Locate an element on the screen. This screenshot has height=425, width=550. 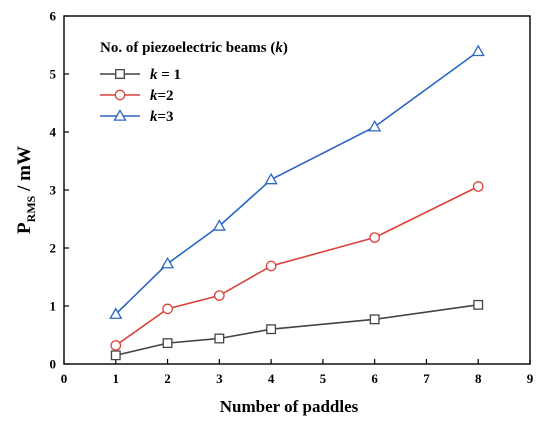
x-axis-label: Number of paddles is located at coordinates (289, 406).